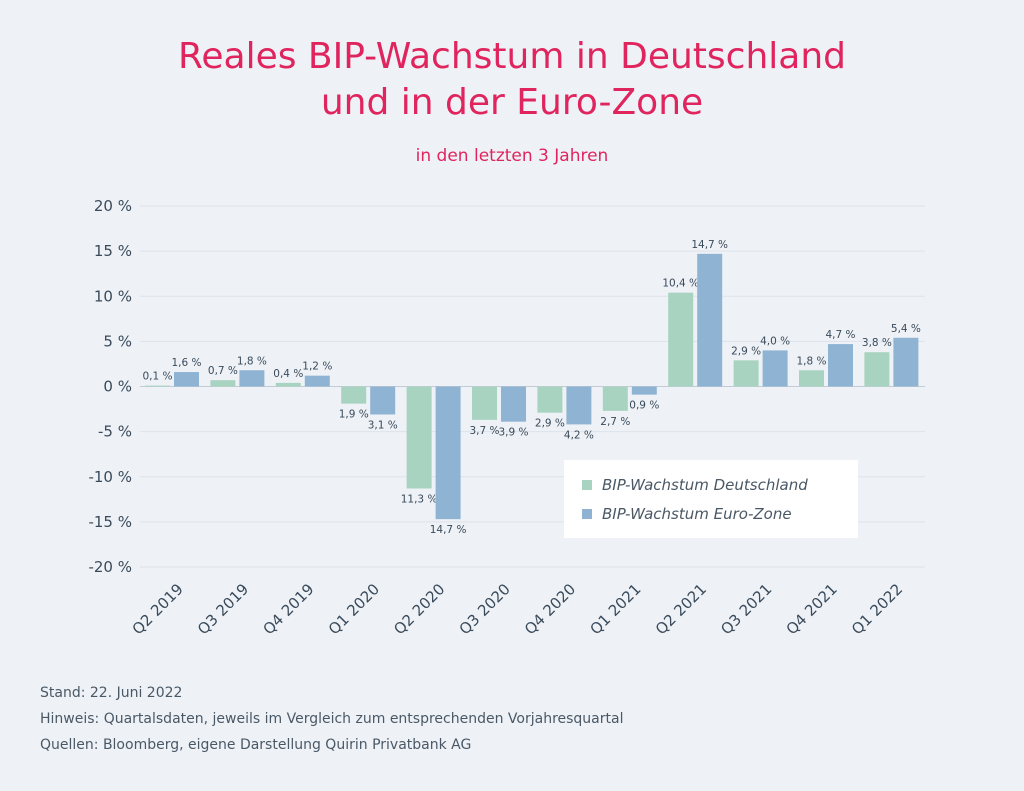 The height and width of the screenshot is (791, 1024). Describe the element at coordinates (485, 609) in the screenshot. I see `x-tick-label: Q3 2020` at that location.